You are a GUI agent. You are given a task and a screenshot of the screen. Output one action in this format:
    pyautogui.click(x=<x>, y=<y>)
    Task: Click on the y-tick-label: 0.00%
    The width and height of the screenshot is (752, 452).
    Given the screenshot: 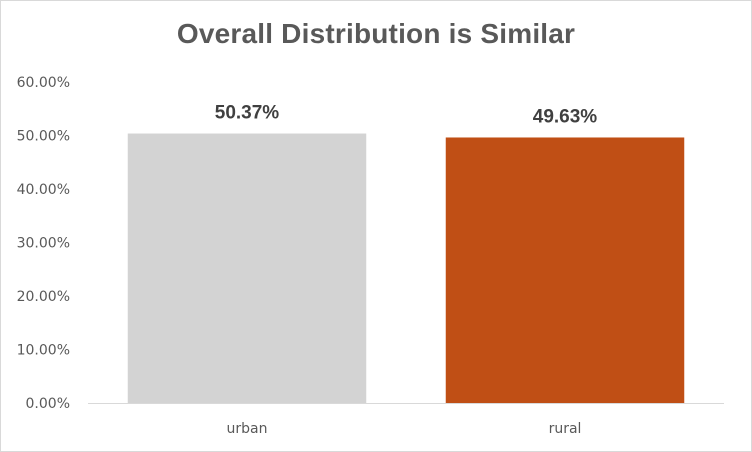 What is the action you would take?
    pyautogui.click(x=48, y=404)
    